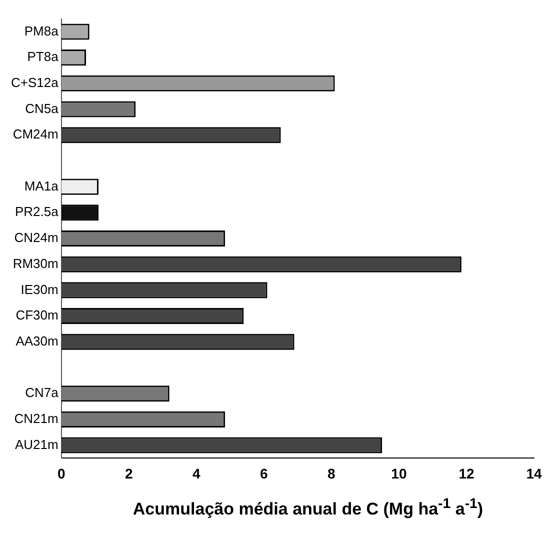 This screenshot has width=556, height=550. I want to click on y-tick-label: CM24m, so click(35, 134).